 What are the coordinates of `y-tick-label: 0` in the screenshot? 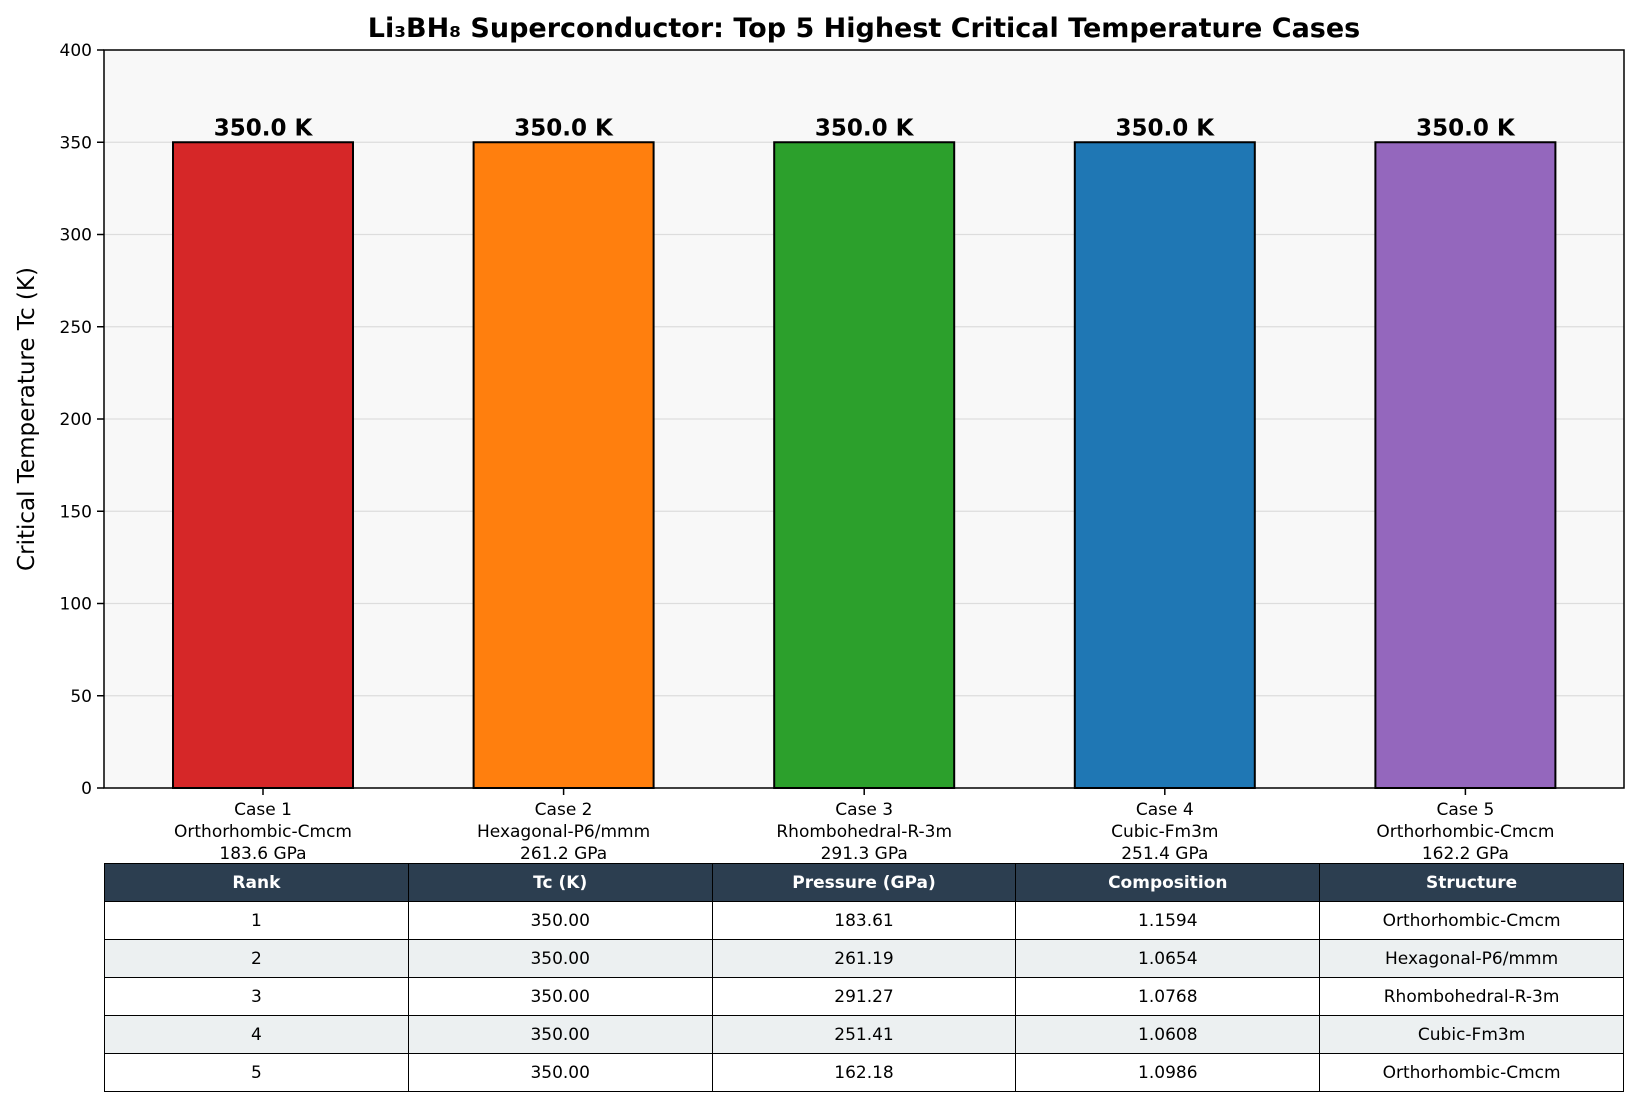 It's located at (86, 789).